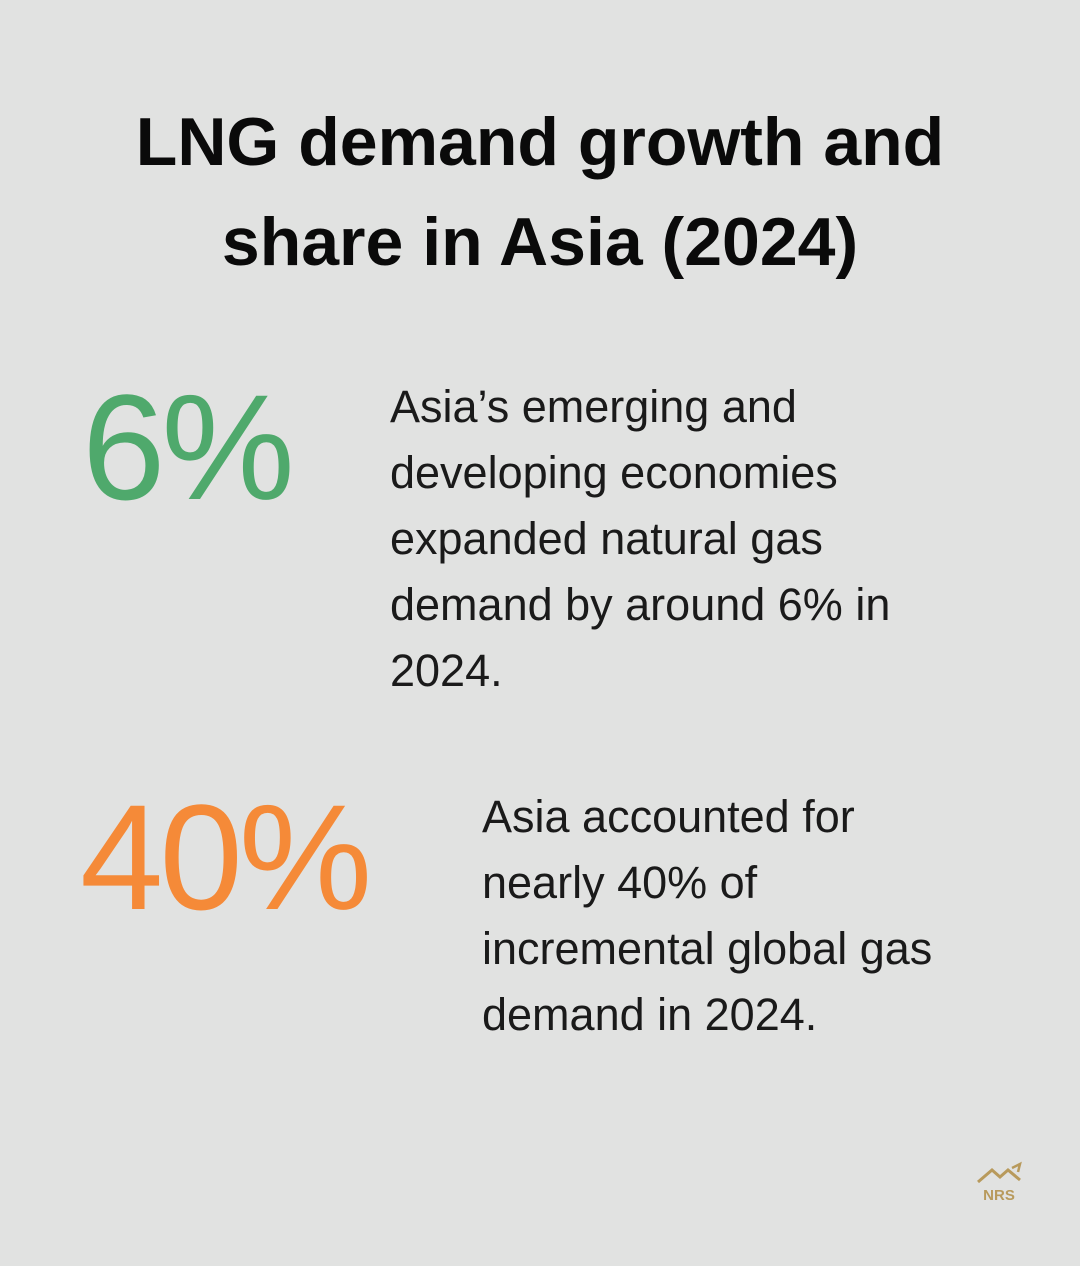 The width and height of the screenshot is (1080, 1266). Describe the element at coordinates (999, 1176) in the screenshot. I see `logo-icon` at that location.